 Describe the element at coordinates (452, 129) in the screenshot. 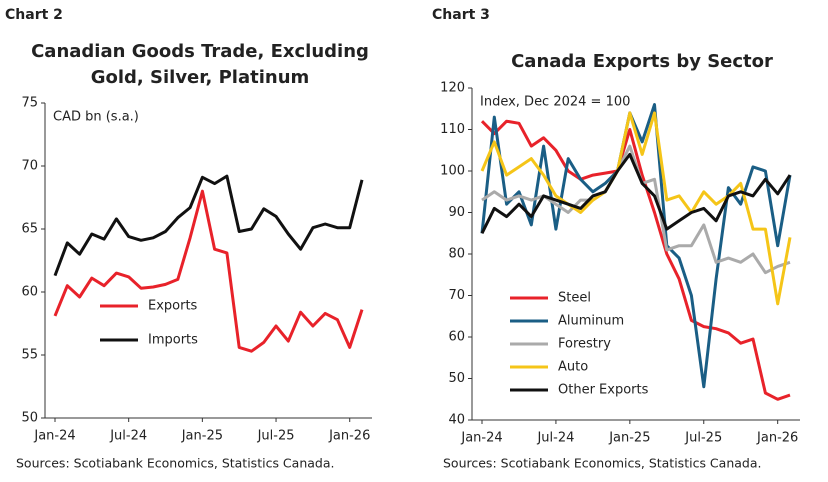

I see `y-tick-label: 110` at that location.